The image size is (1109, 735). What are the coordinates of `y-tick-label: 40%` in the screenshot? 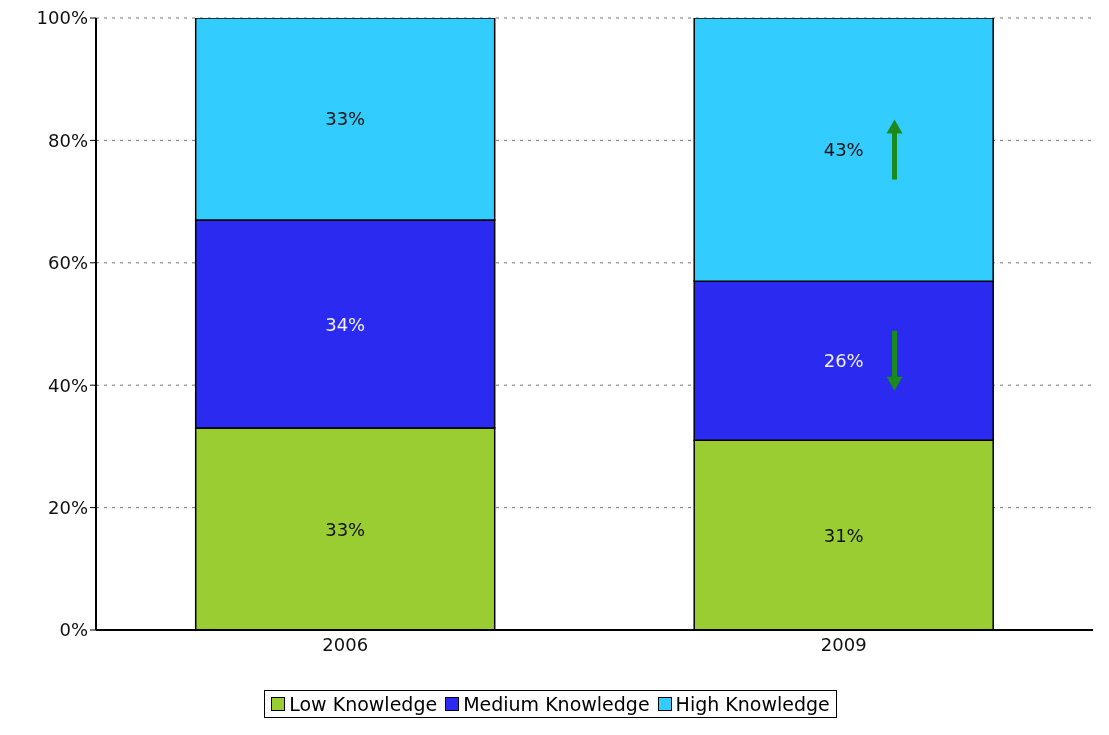 It's located at (67, 385).